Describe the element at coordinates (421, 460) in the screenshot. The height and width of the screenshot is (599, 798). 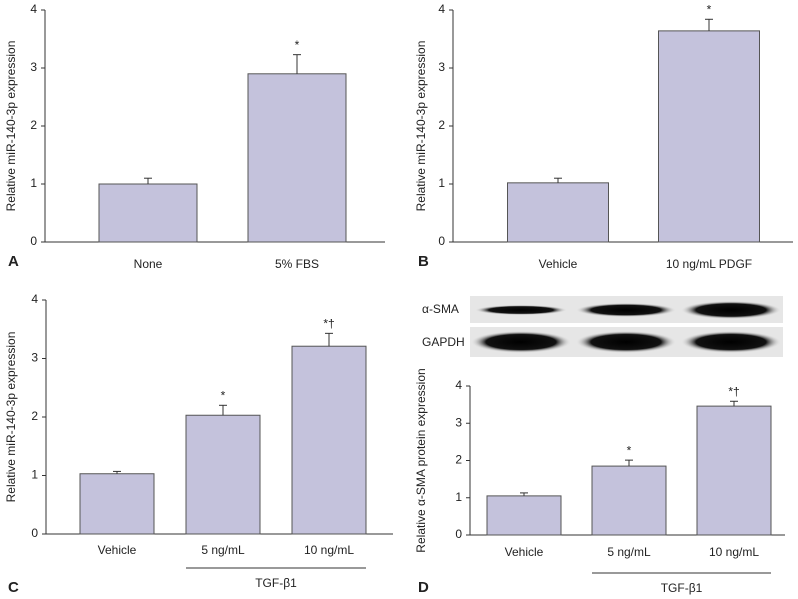
I see `y-axis-label: Relative α-SMA protein expression` at that location.